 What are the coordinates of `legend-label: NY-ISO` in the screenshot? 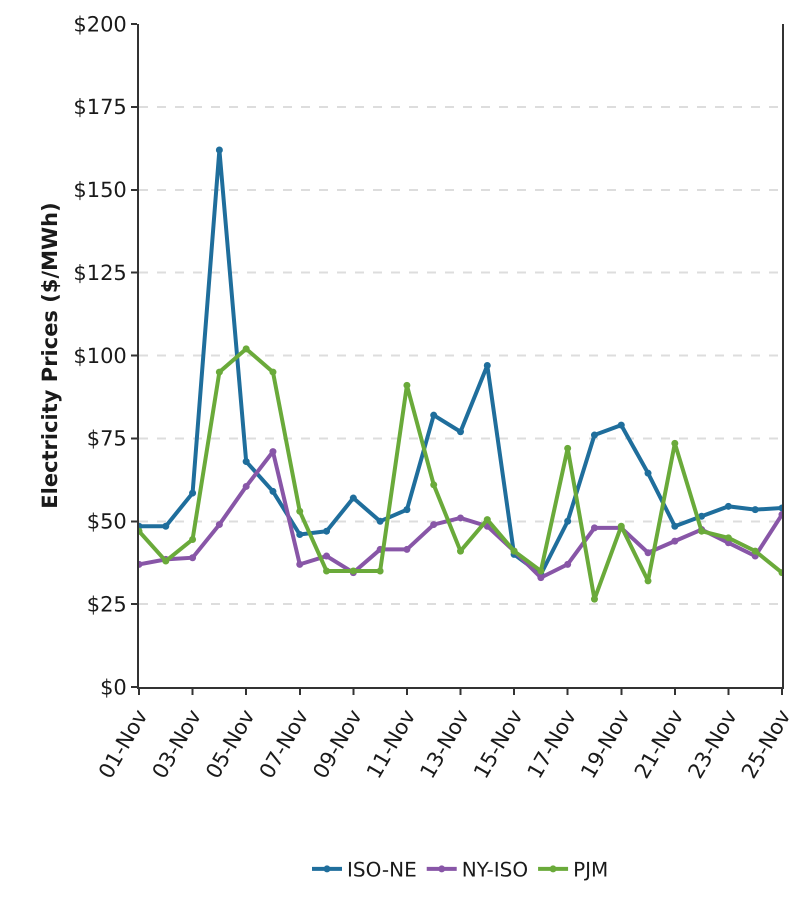 It's located at (495, 870).